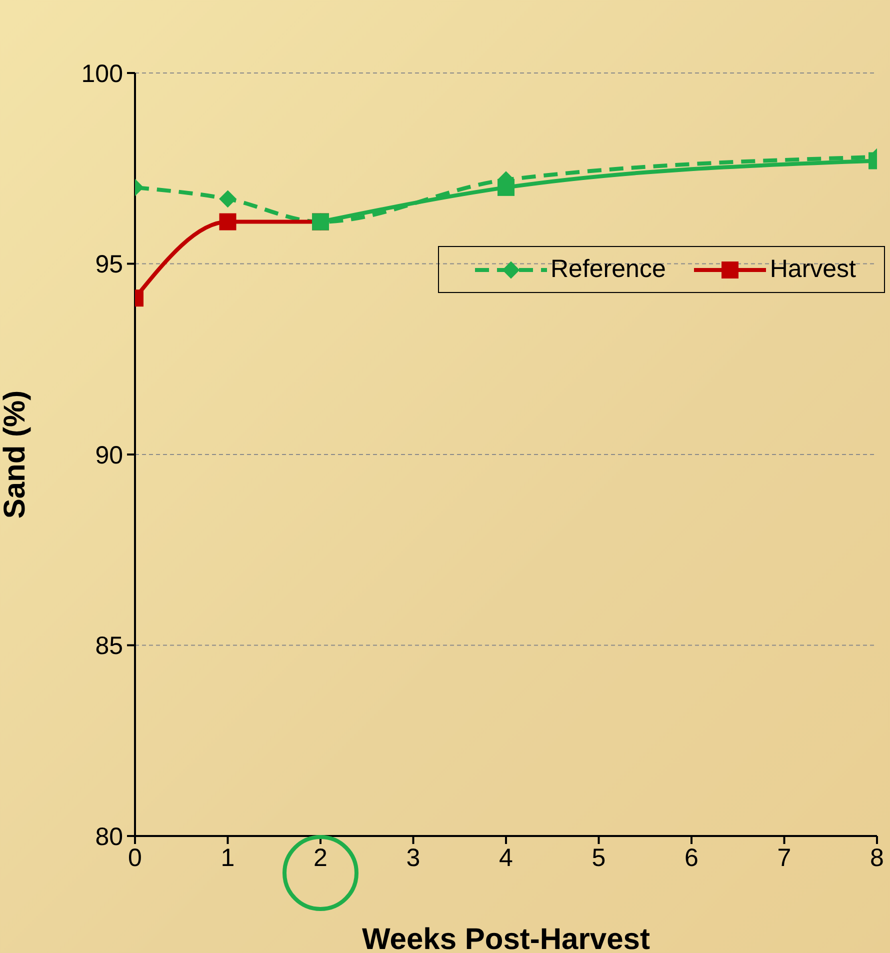  Describe the element at coordinates (321, 858) in the screenshot. I see `x-tick-label: 2` at that location.